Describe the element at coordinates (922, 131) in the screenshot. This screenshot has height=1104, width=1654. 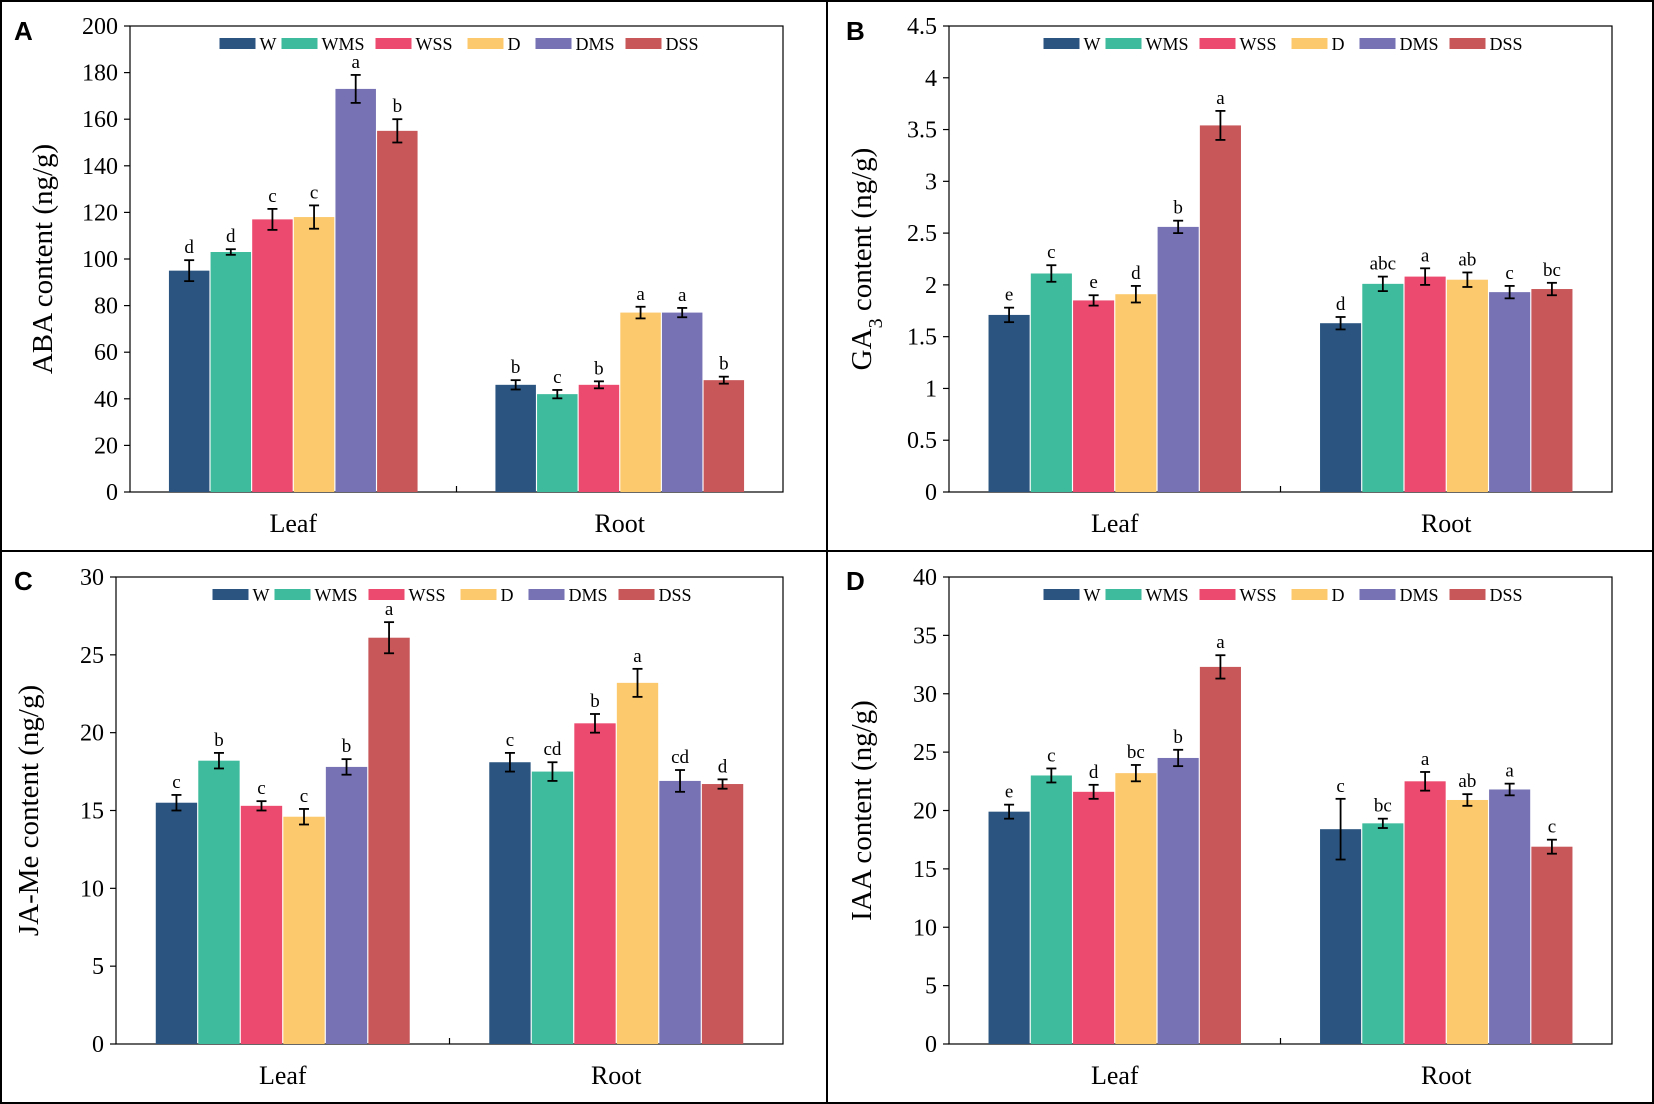
I see `y-tick-label: 3.5` at that location.